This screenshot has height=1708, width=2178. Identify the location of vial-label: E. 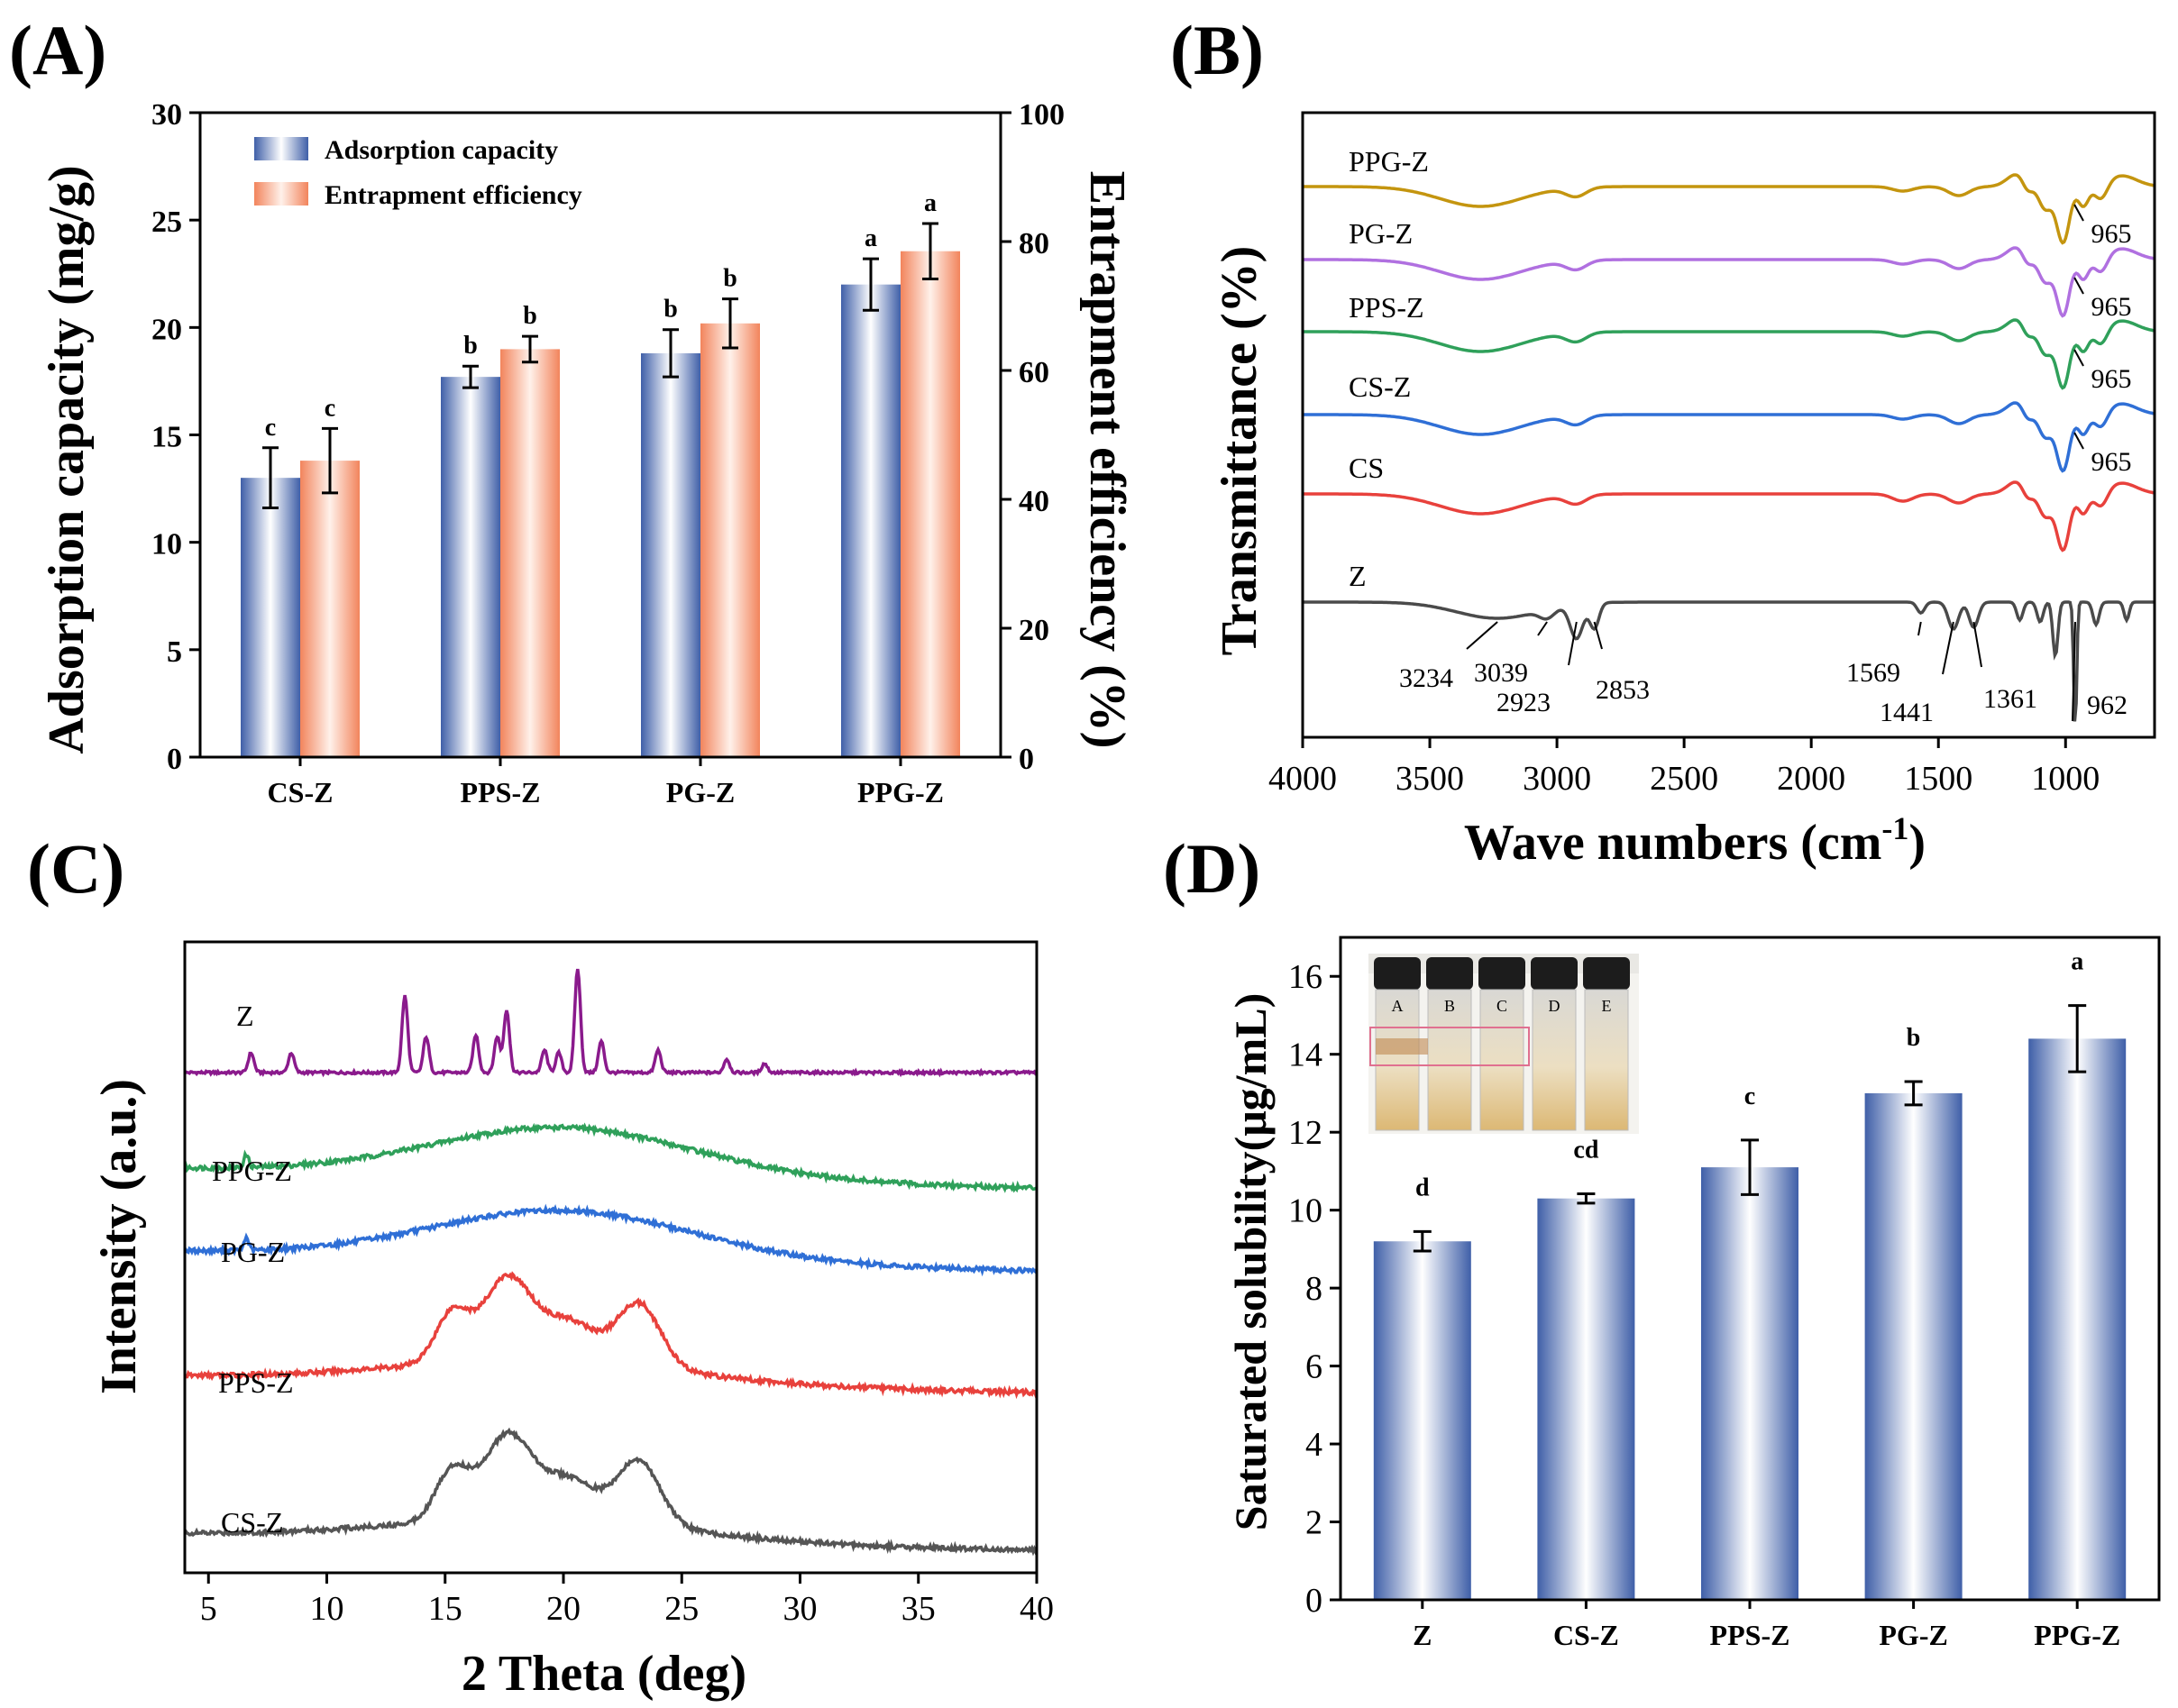
(1607, 1006).